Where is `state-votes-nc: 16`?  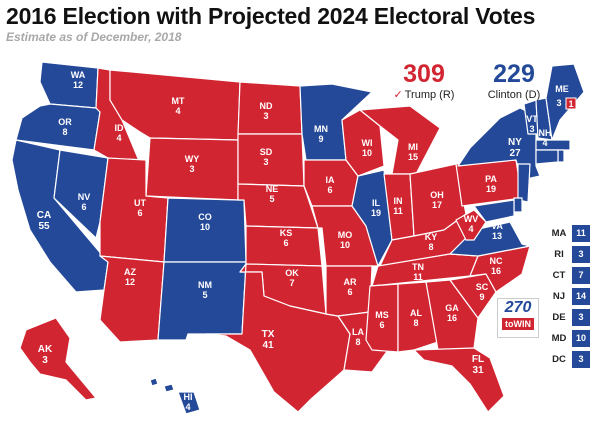 state-votes-nc: 16 is located at coordinates (496, 271).